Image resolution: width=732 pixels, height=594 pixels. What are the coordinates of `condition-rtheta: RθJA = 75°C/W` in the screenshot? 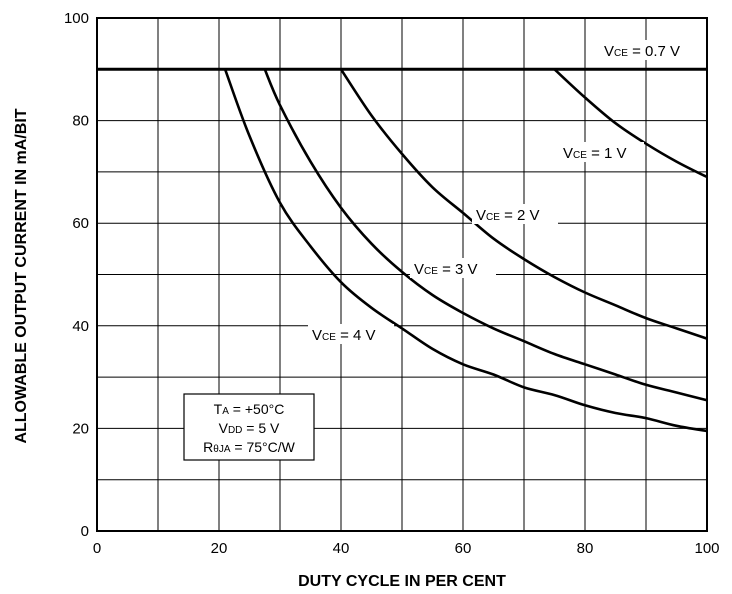 It's located at (249, 447).